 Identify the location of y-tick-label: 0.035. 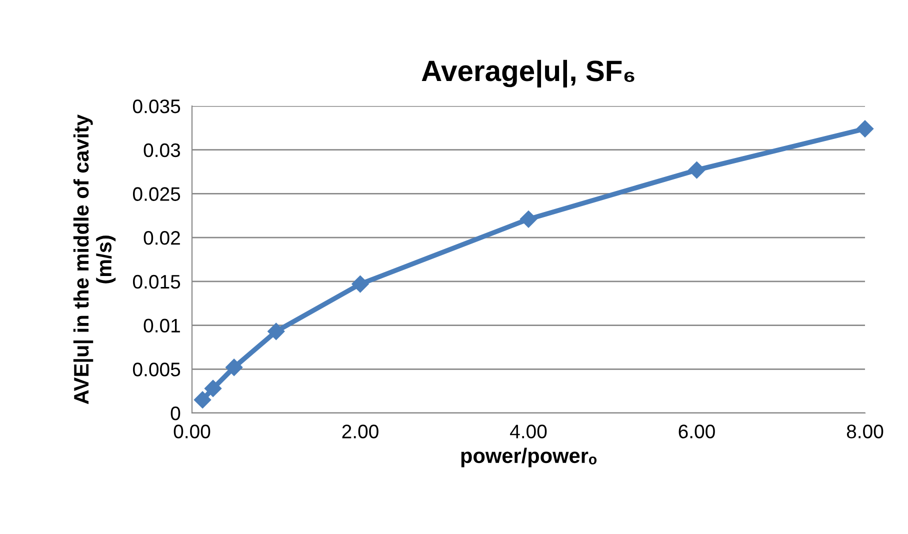
(156, 106).